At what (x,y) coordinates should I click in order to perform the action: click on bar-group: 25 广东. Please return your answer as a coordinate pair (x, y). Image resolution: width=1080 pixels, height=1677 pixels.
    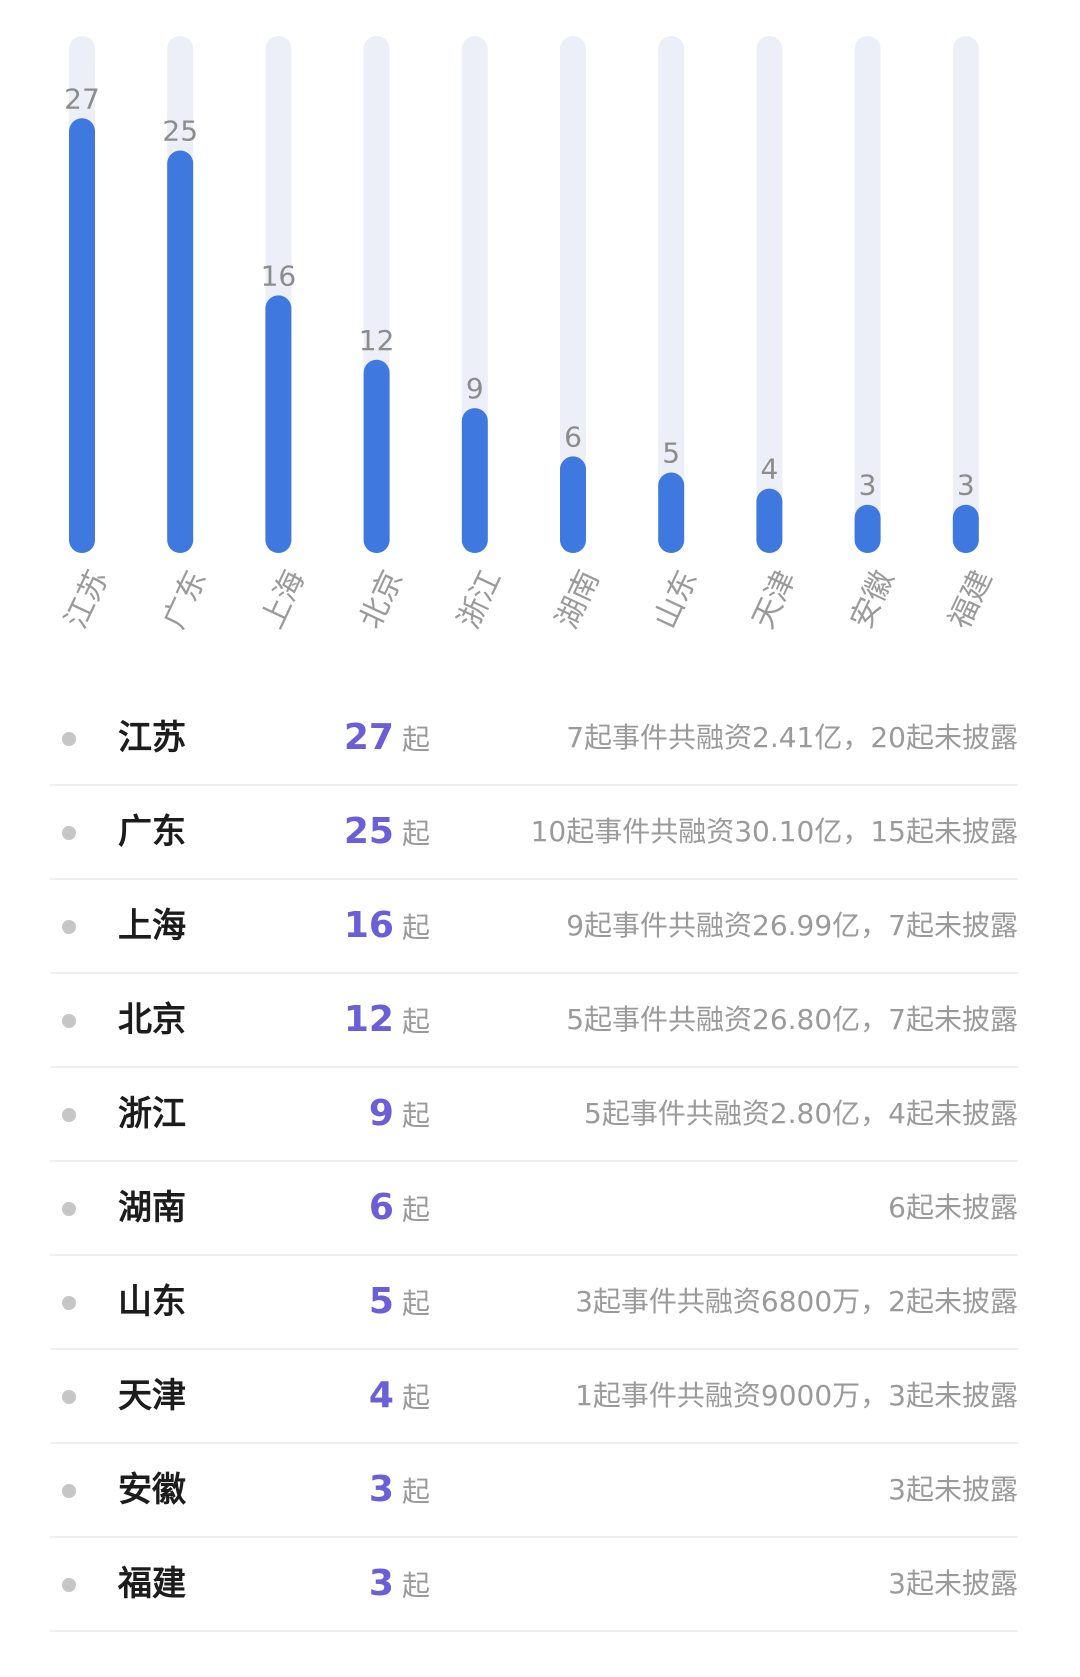
    Looking at the image, I should click on (185, 335).